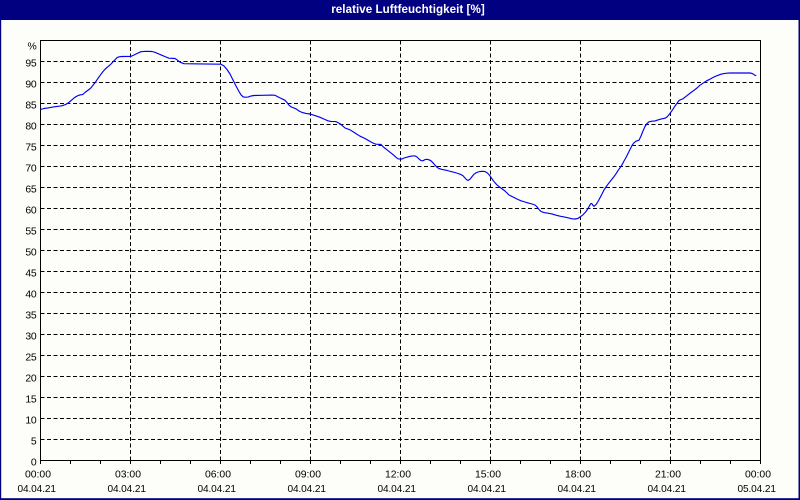  Describe the element at coordinates (31, 126) in the screenshot. I see `svg-text: 80` at that location.